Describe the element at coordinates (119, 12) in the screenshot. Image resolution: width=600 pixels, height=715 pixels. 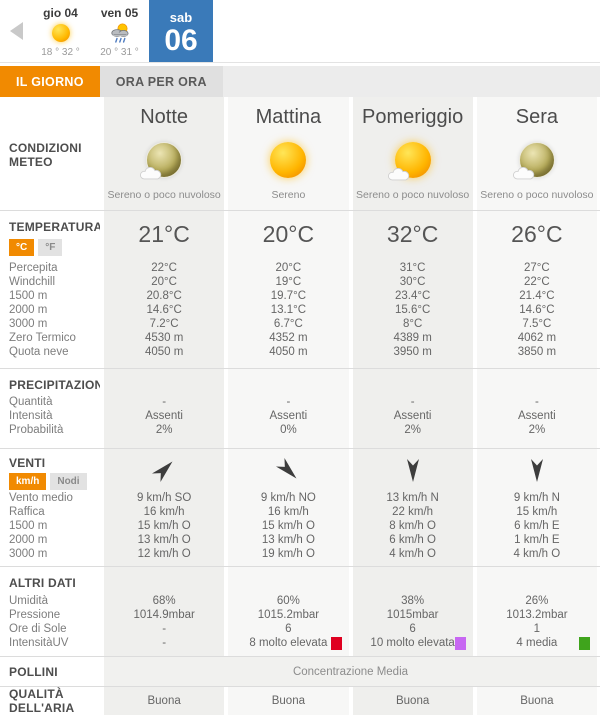
I see `day-label: ven 05` at that location.